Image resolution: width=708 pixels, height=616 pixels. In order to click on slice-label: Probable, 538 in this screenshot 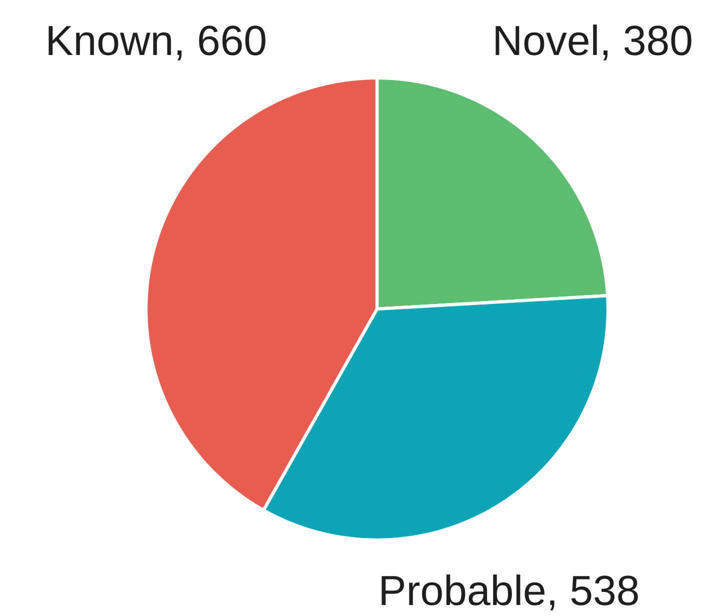, I will do `click(510, 592)`.